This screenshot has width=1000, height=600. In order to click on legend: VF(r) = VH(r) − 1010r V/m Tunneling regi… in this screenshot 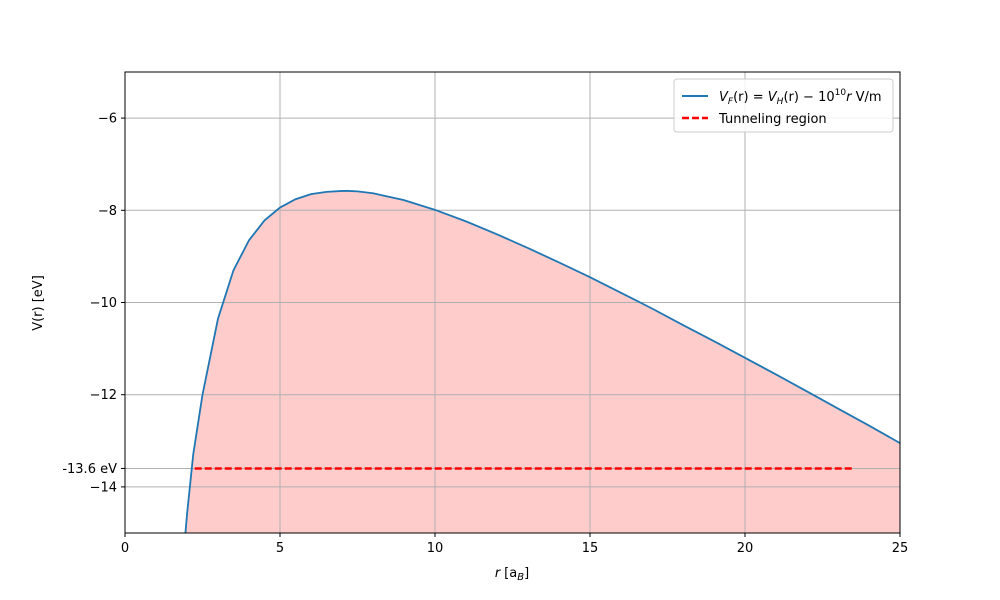, I will do `click(783, 105)`.